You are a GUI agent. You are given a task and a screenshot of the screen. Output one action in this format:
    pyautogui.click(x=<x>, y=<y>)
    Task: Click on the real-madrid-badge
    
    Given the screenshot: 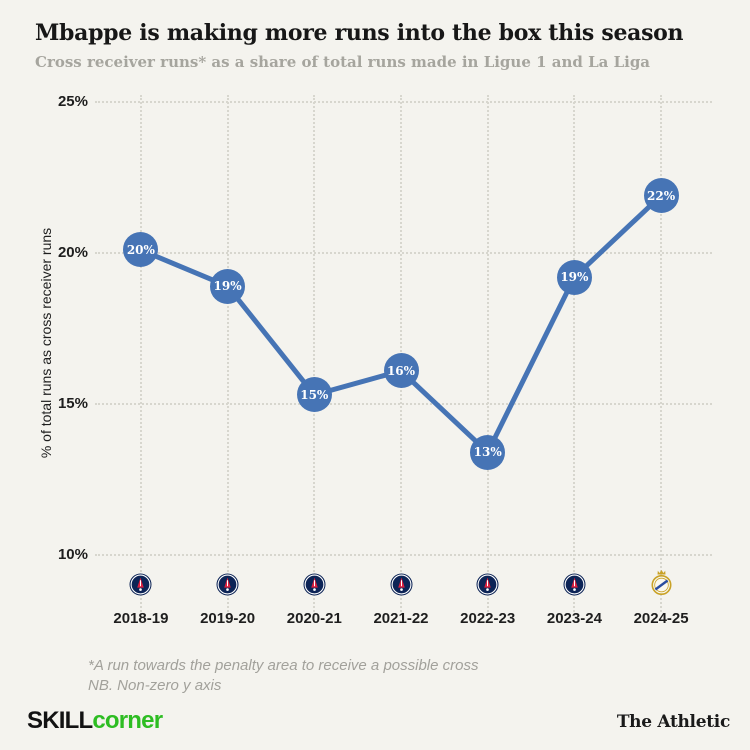 What is the action you would take?
    pyautogui.click(x=661, y=582)
    